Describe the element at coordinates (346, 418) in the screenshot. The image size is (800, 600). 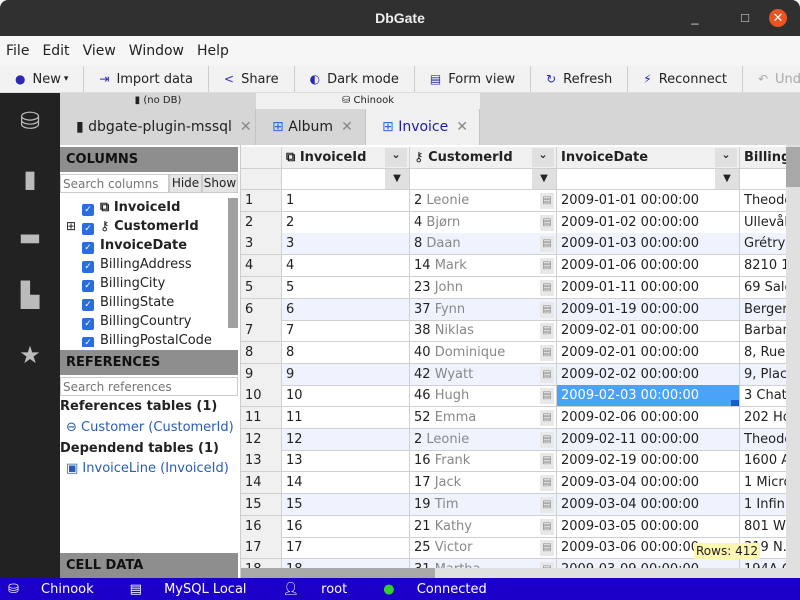
I see `cell-invoiceid: 11` at that location.